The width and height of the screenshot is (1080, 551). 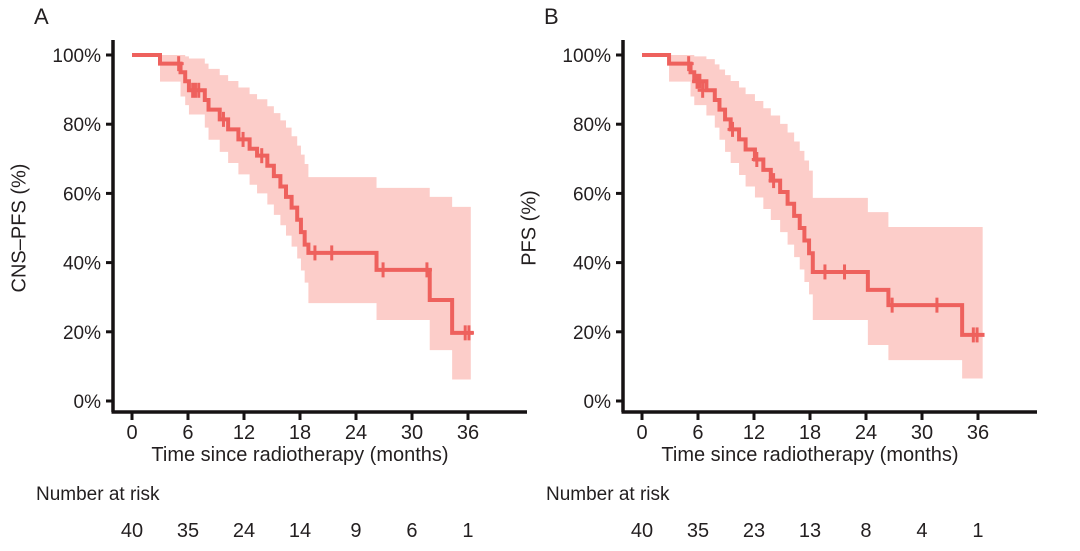 What do you see at coordinates (551, 16) in the screenshot?
I see `panel-b-label: B` at bounding box center [551, 16].